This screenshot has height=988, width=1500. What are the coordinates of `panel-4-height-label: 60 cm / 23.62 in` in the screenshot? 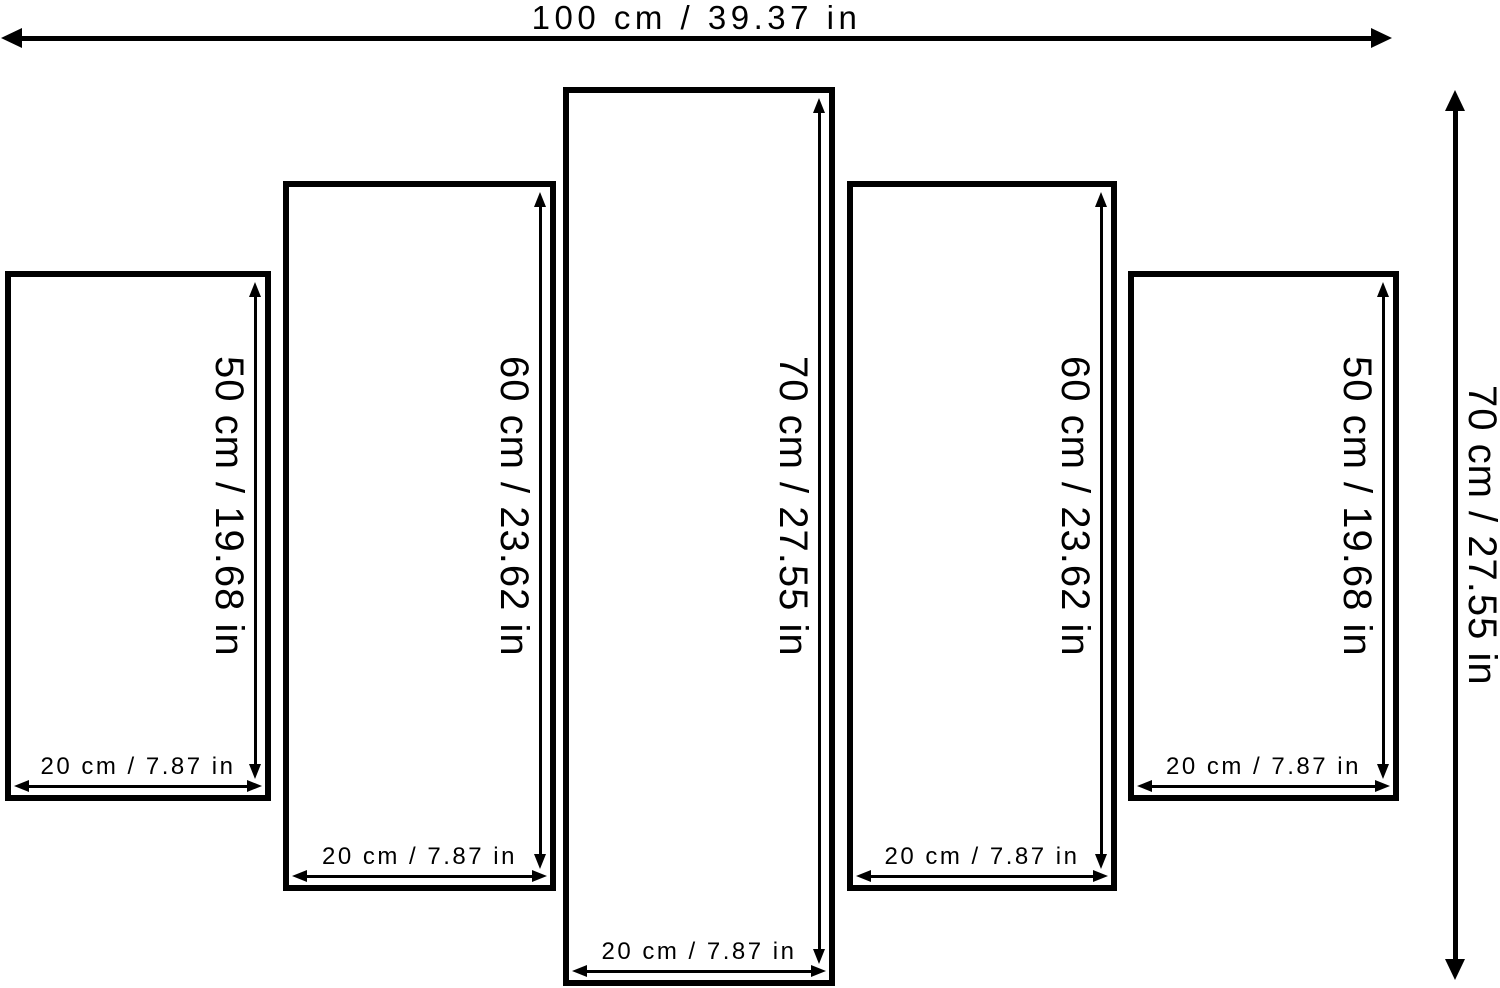 It's located at (1075, 506).